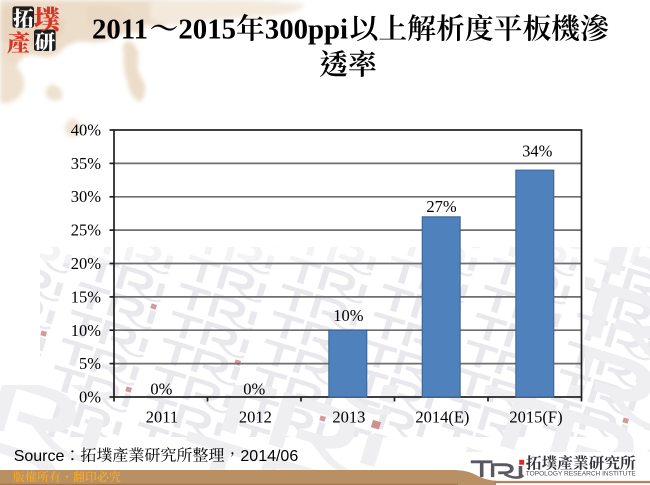  I want to click on svg-text: 25%, so click(86, 230).